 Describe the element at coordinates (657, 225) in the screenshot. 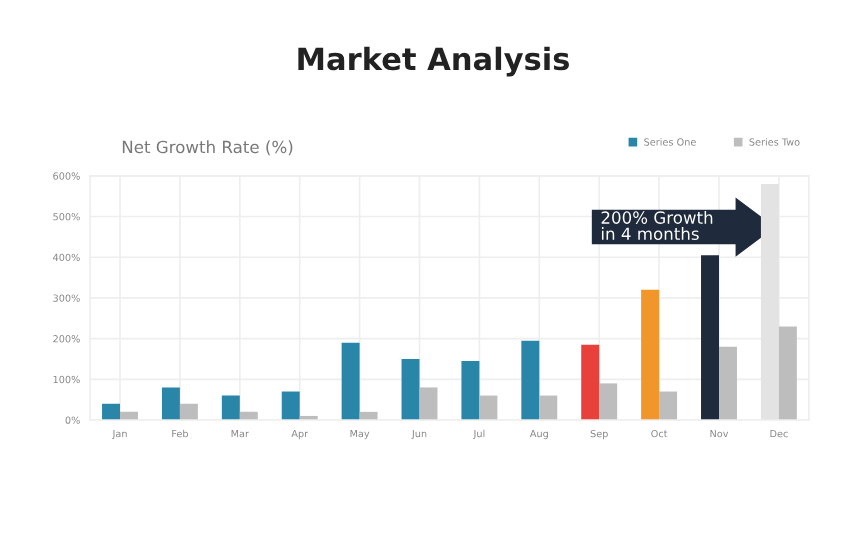

I see `annotation: 200% Growth in 4 months` at that location.